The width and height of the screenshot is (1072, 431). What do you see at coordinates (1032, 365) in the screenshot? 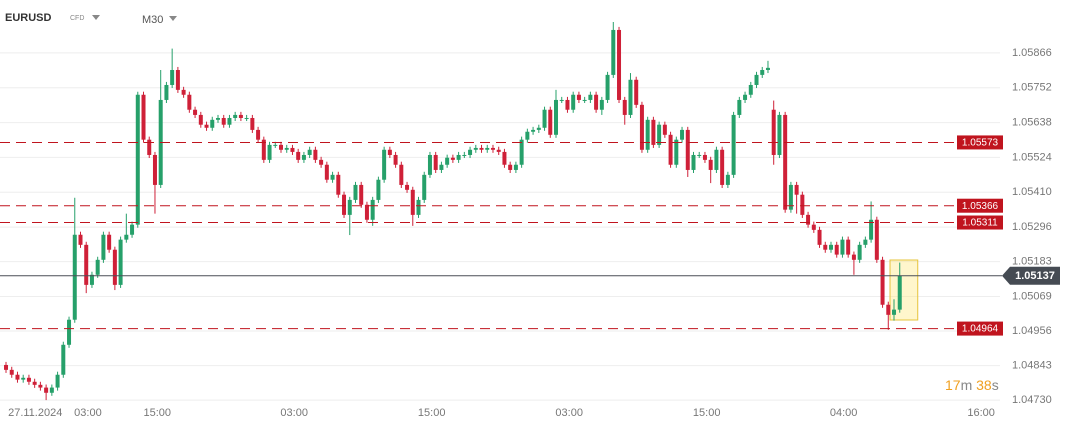
I see `y-tick-label: 1.04843` at bounding box center [1032, 365].